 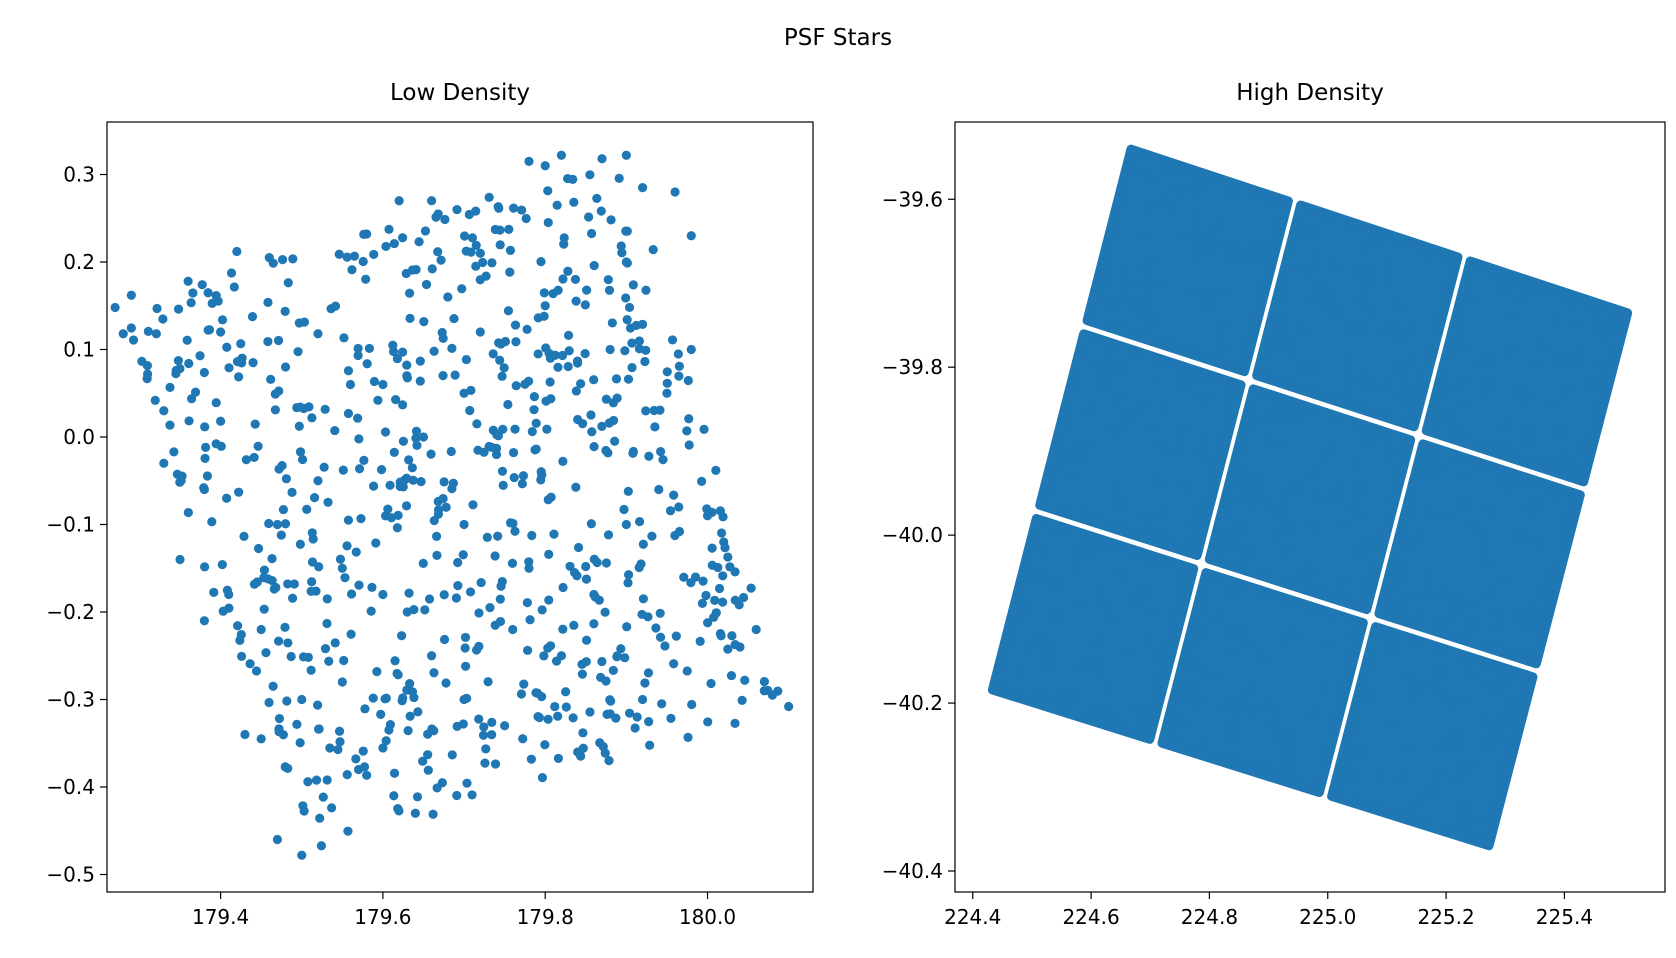 What do you see at coordinates (1527, 371) in the screenshot?
I see `detector-chip-points` at bounding box center [1527, 371].